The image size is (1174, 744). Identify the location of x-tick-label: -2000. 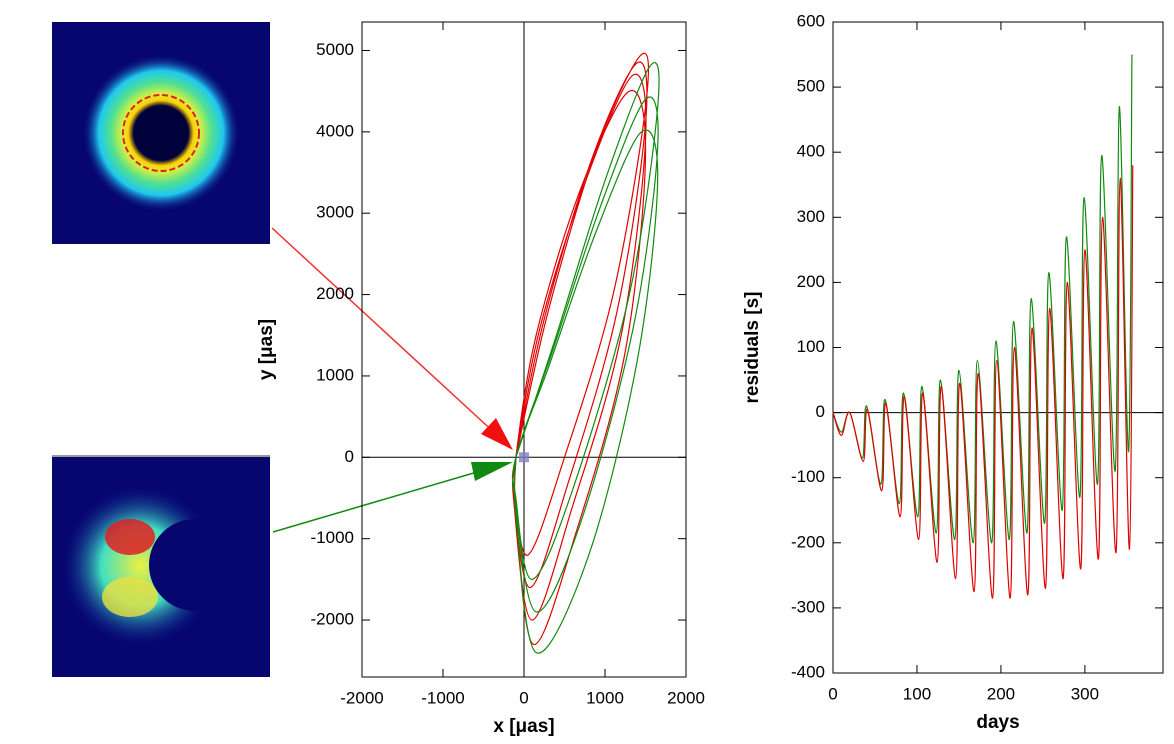
(361, 697).